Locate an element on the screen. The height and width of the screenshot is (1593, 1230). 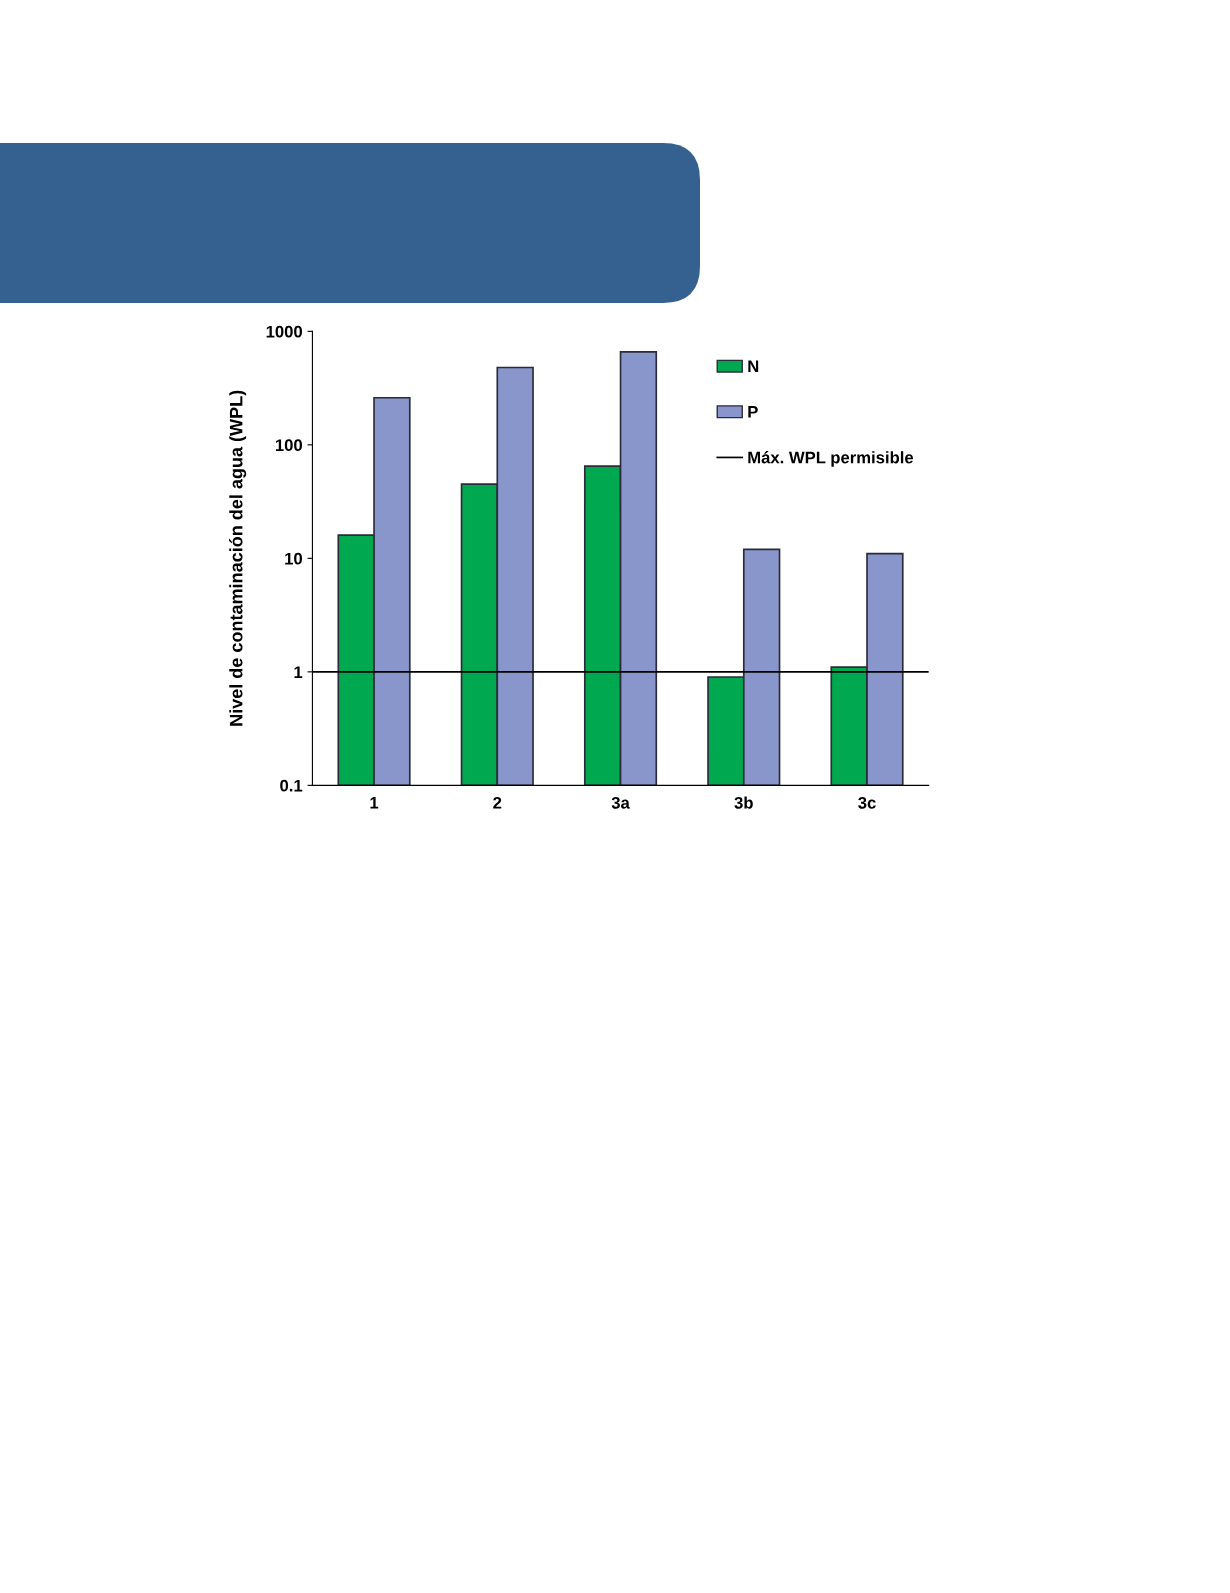
x-tick-label: 2 is located at coordinates (497, 802).